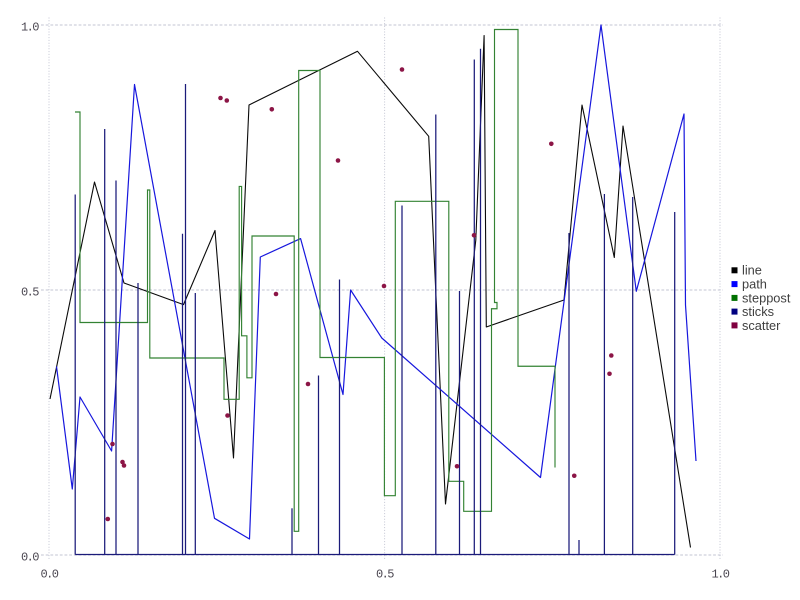 The image size is (800, 600). What do you see at coordinates (761, 325) in the screenshot?
I see `svg-text: scatter` at bounding box center [761, 325].